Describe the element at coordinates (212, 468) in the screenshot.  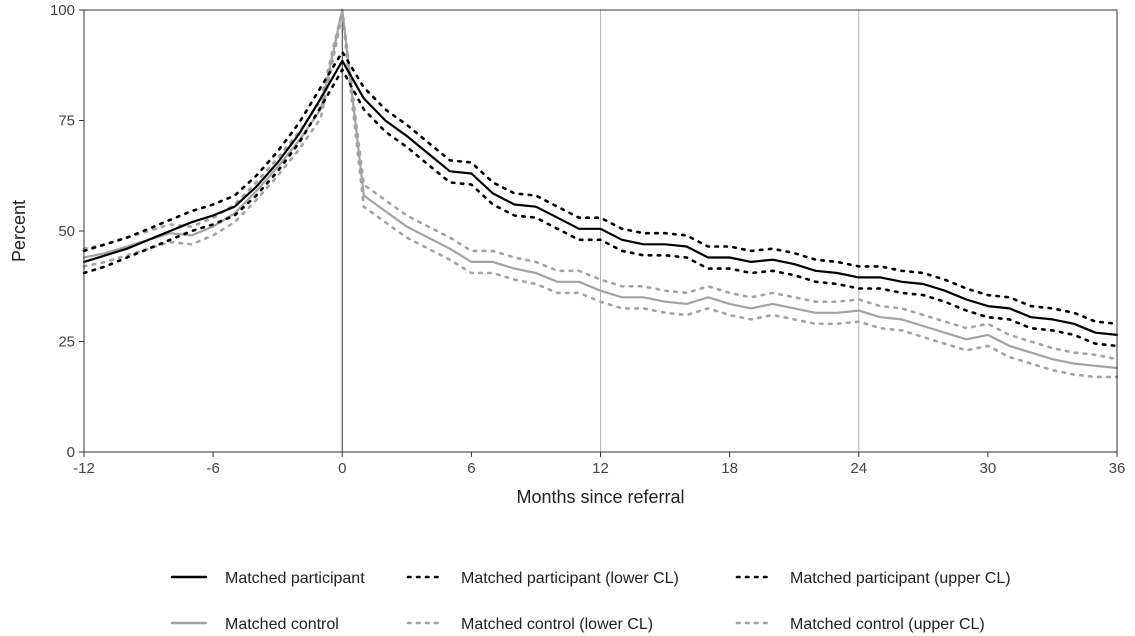
I see `x-tick-label: -6` at that location.